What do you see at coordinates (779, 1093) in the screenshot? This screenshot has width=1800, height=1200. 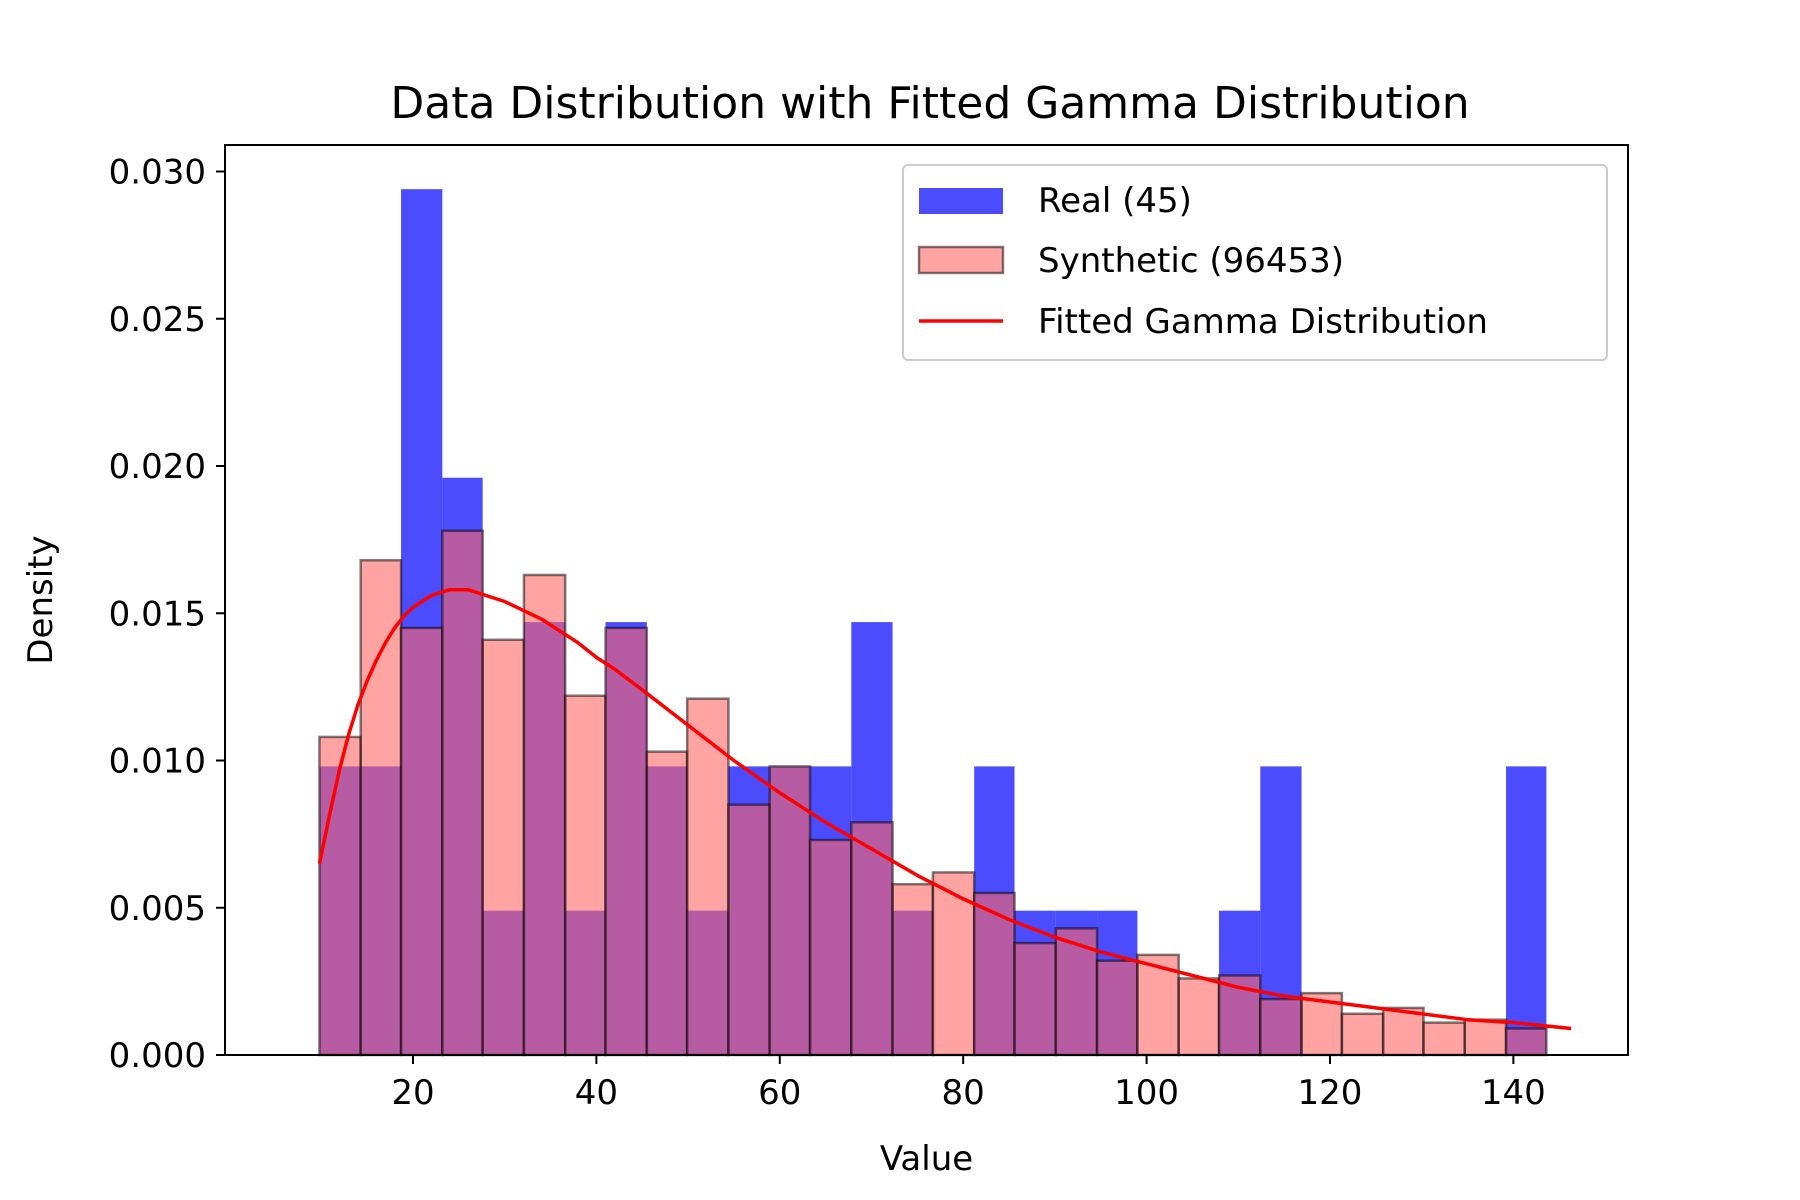 I see `x-tick-label: 60` at bounding box center [779, 1093].